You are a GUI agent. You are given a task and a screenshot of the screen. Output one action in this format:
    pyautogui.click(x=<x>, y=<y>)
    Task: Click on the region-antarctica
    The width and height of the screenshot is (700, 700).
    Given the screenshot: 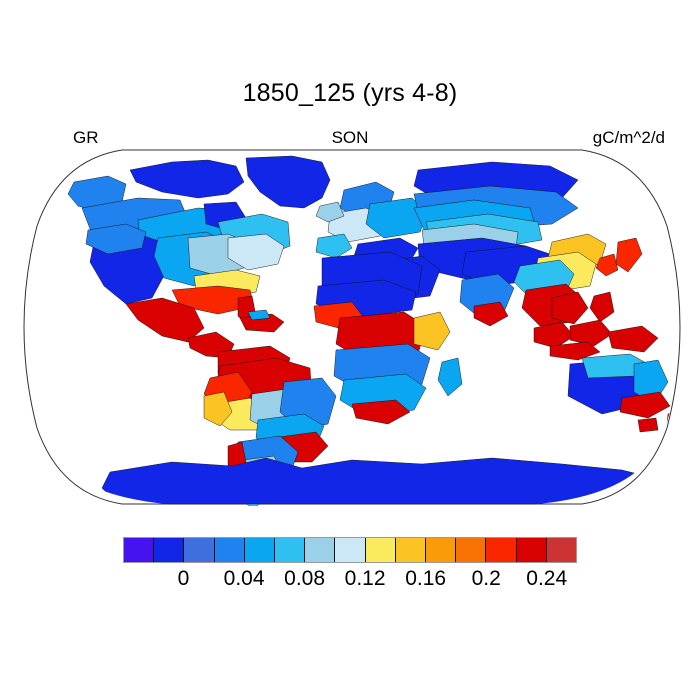 What is the action you would take?
    pyautogui.click(x=382, y=481)
    